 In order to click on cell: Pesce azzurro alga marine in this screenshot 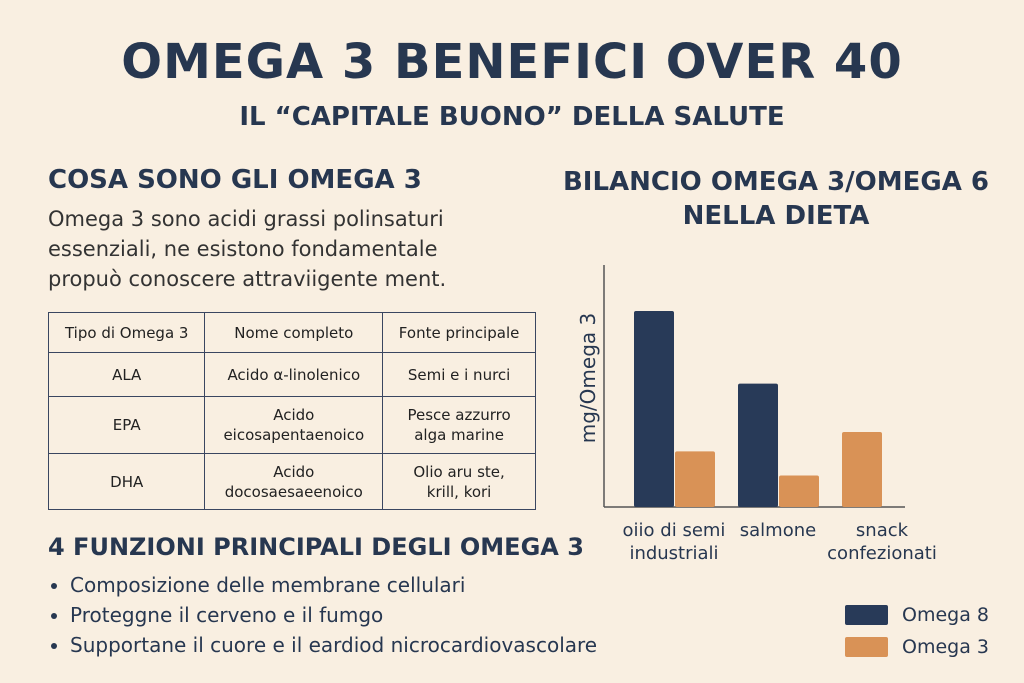, I will do `click(459, 425)`.